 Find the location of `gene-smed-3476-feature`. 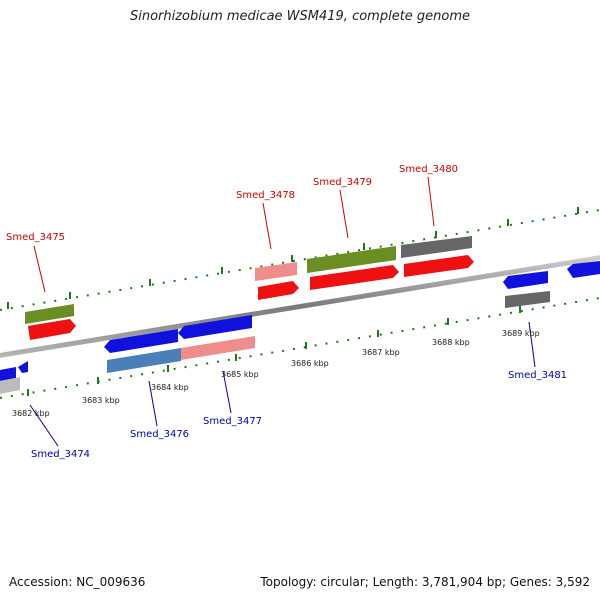

gene-smed-3476-feature is located at coordinates (144, 360).